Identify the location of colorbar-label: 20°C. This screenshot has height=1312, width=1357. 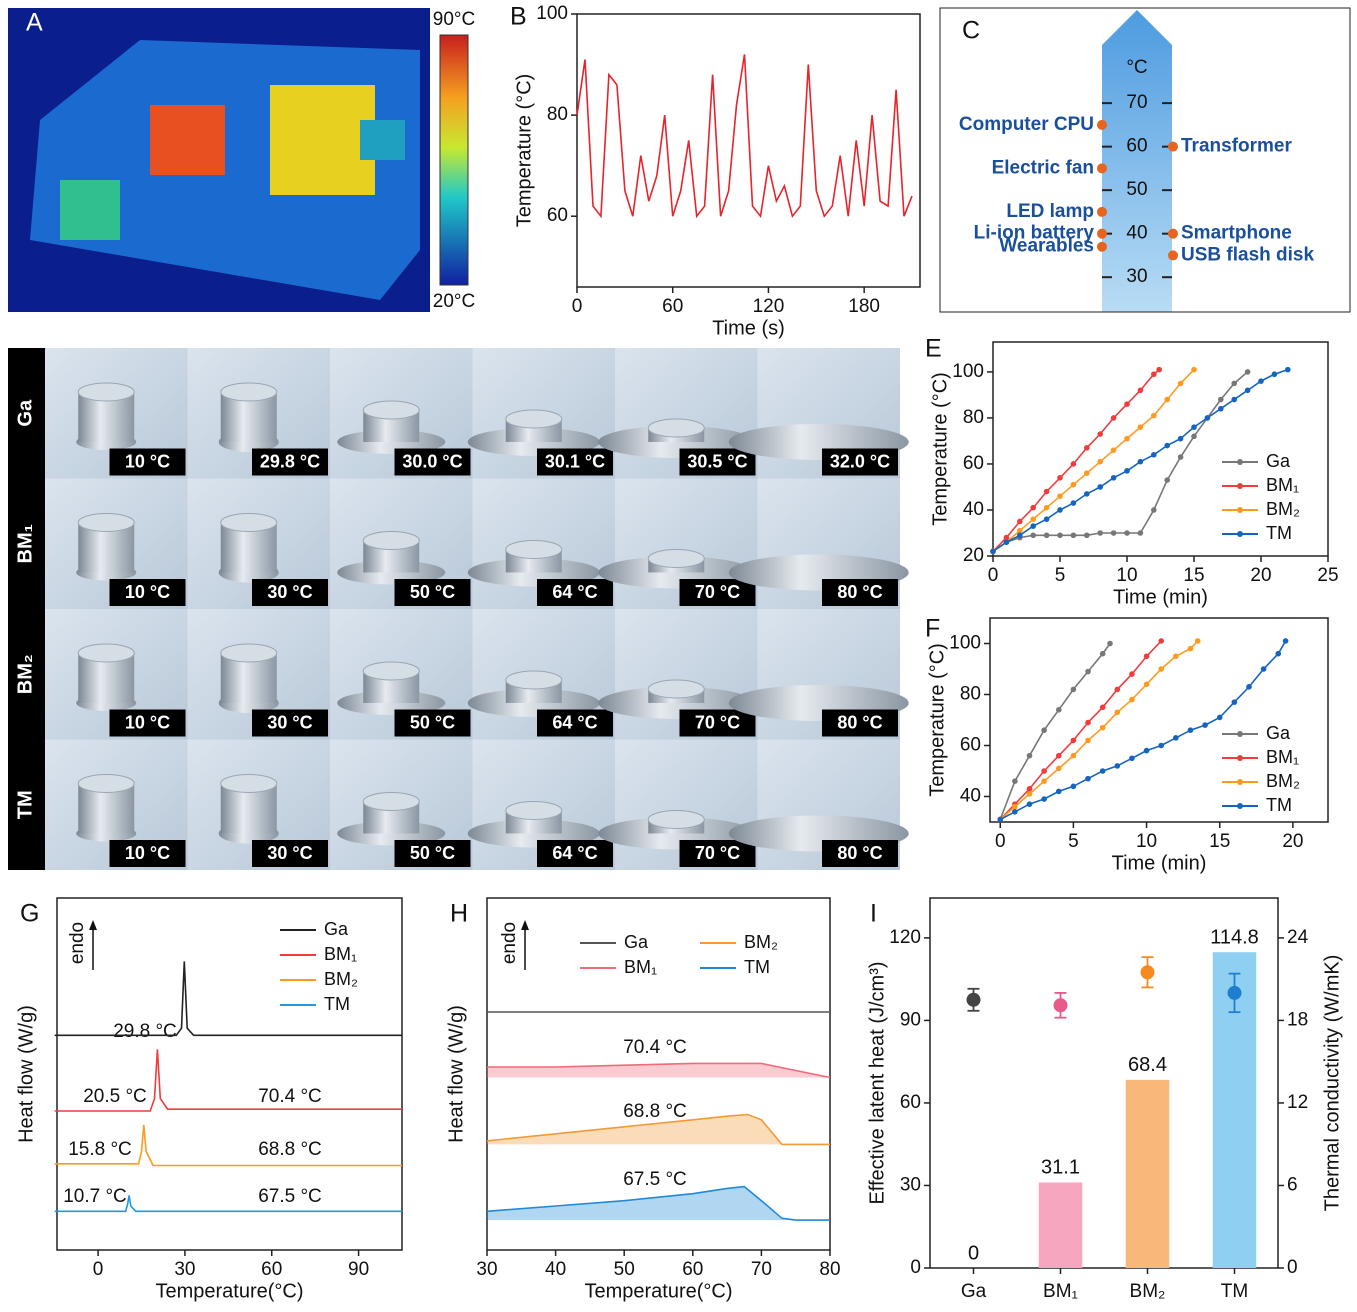
(454, 301).